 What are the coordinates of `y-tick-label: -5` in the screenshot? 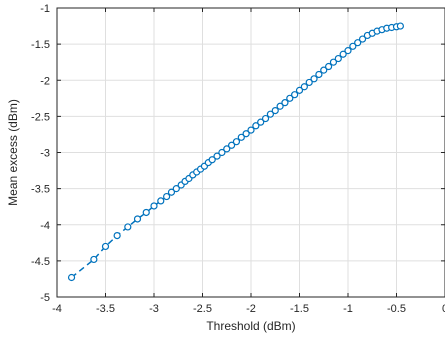 It's located at (45, 298).